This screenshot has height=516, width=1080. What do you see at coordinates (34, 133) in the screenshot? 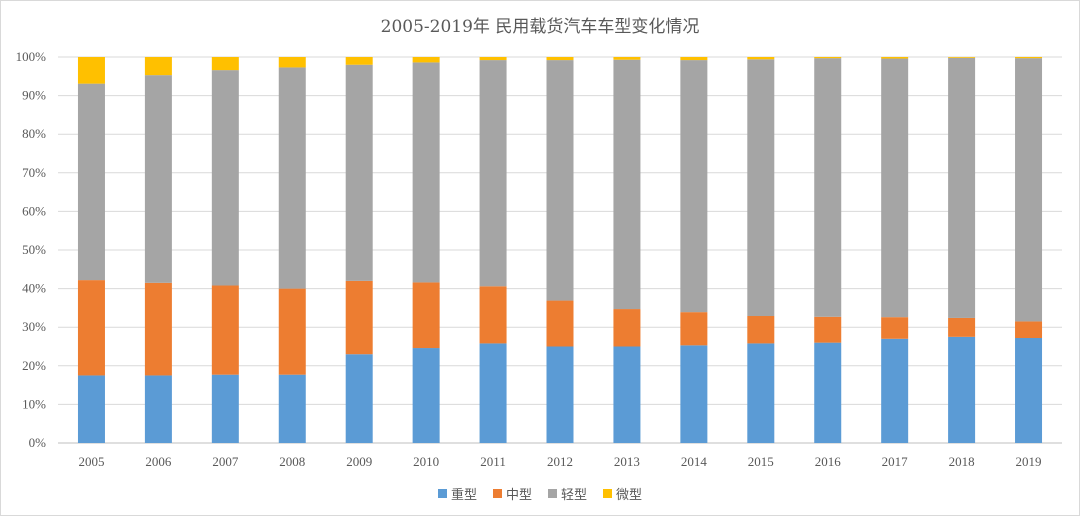
I see `y-tick-label: 80%` at bounding box center [34, 133].